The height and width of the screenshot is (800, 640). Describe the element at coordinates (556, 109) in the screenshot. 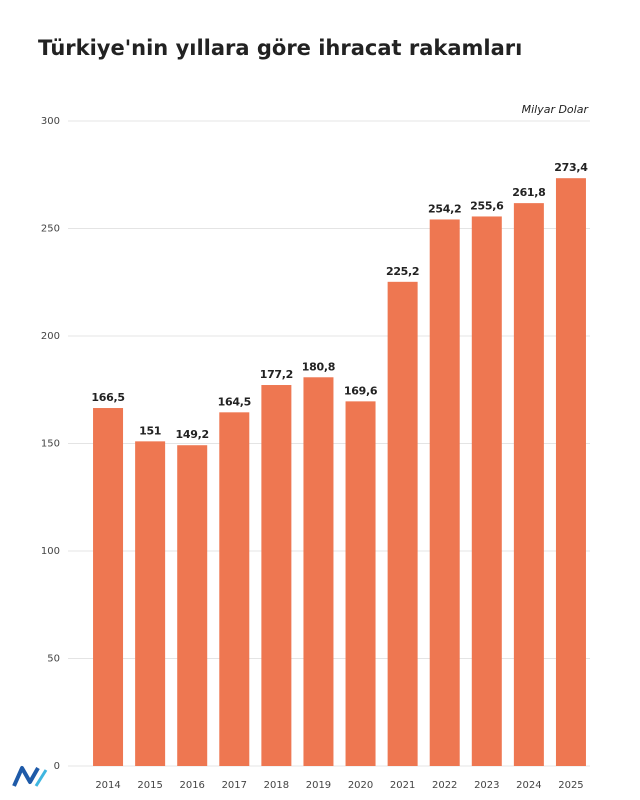

I see `unit-label: Milyar Dolar` at that location.